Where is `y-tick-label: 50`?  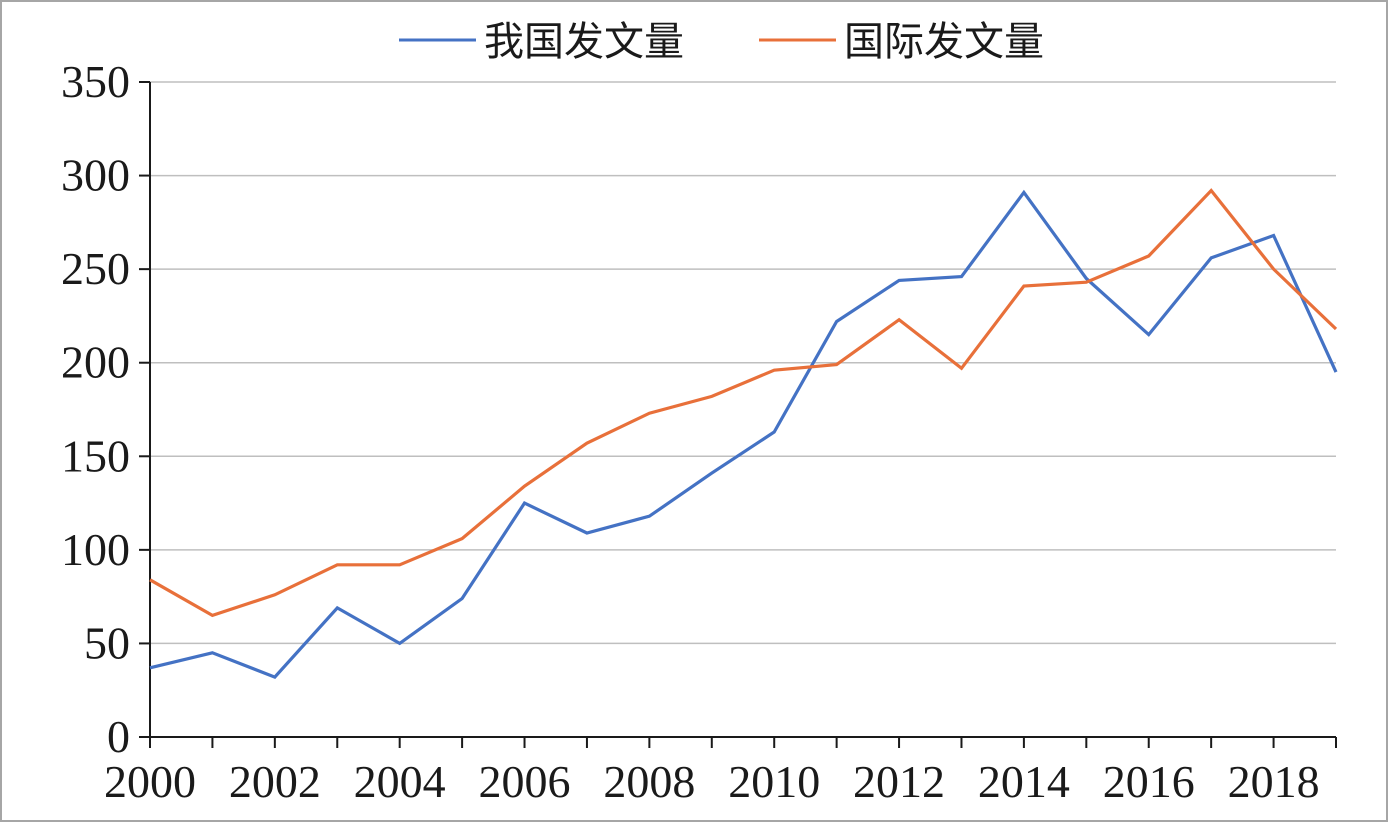
y-tick-label: 50 is located at coordinates (107, 642).